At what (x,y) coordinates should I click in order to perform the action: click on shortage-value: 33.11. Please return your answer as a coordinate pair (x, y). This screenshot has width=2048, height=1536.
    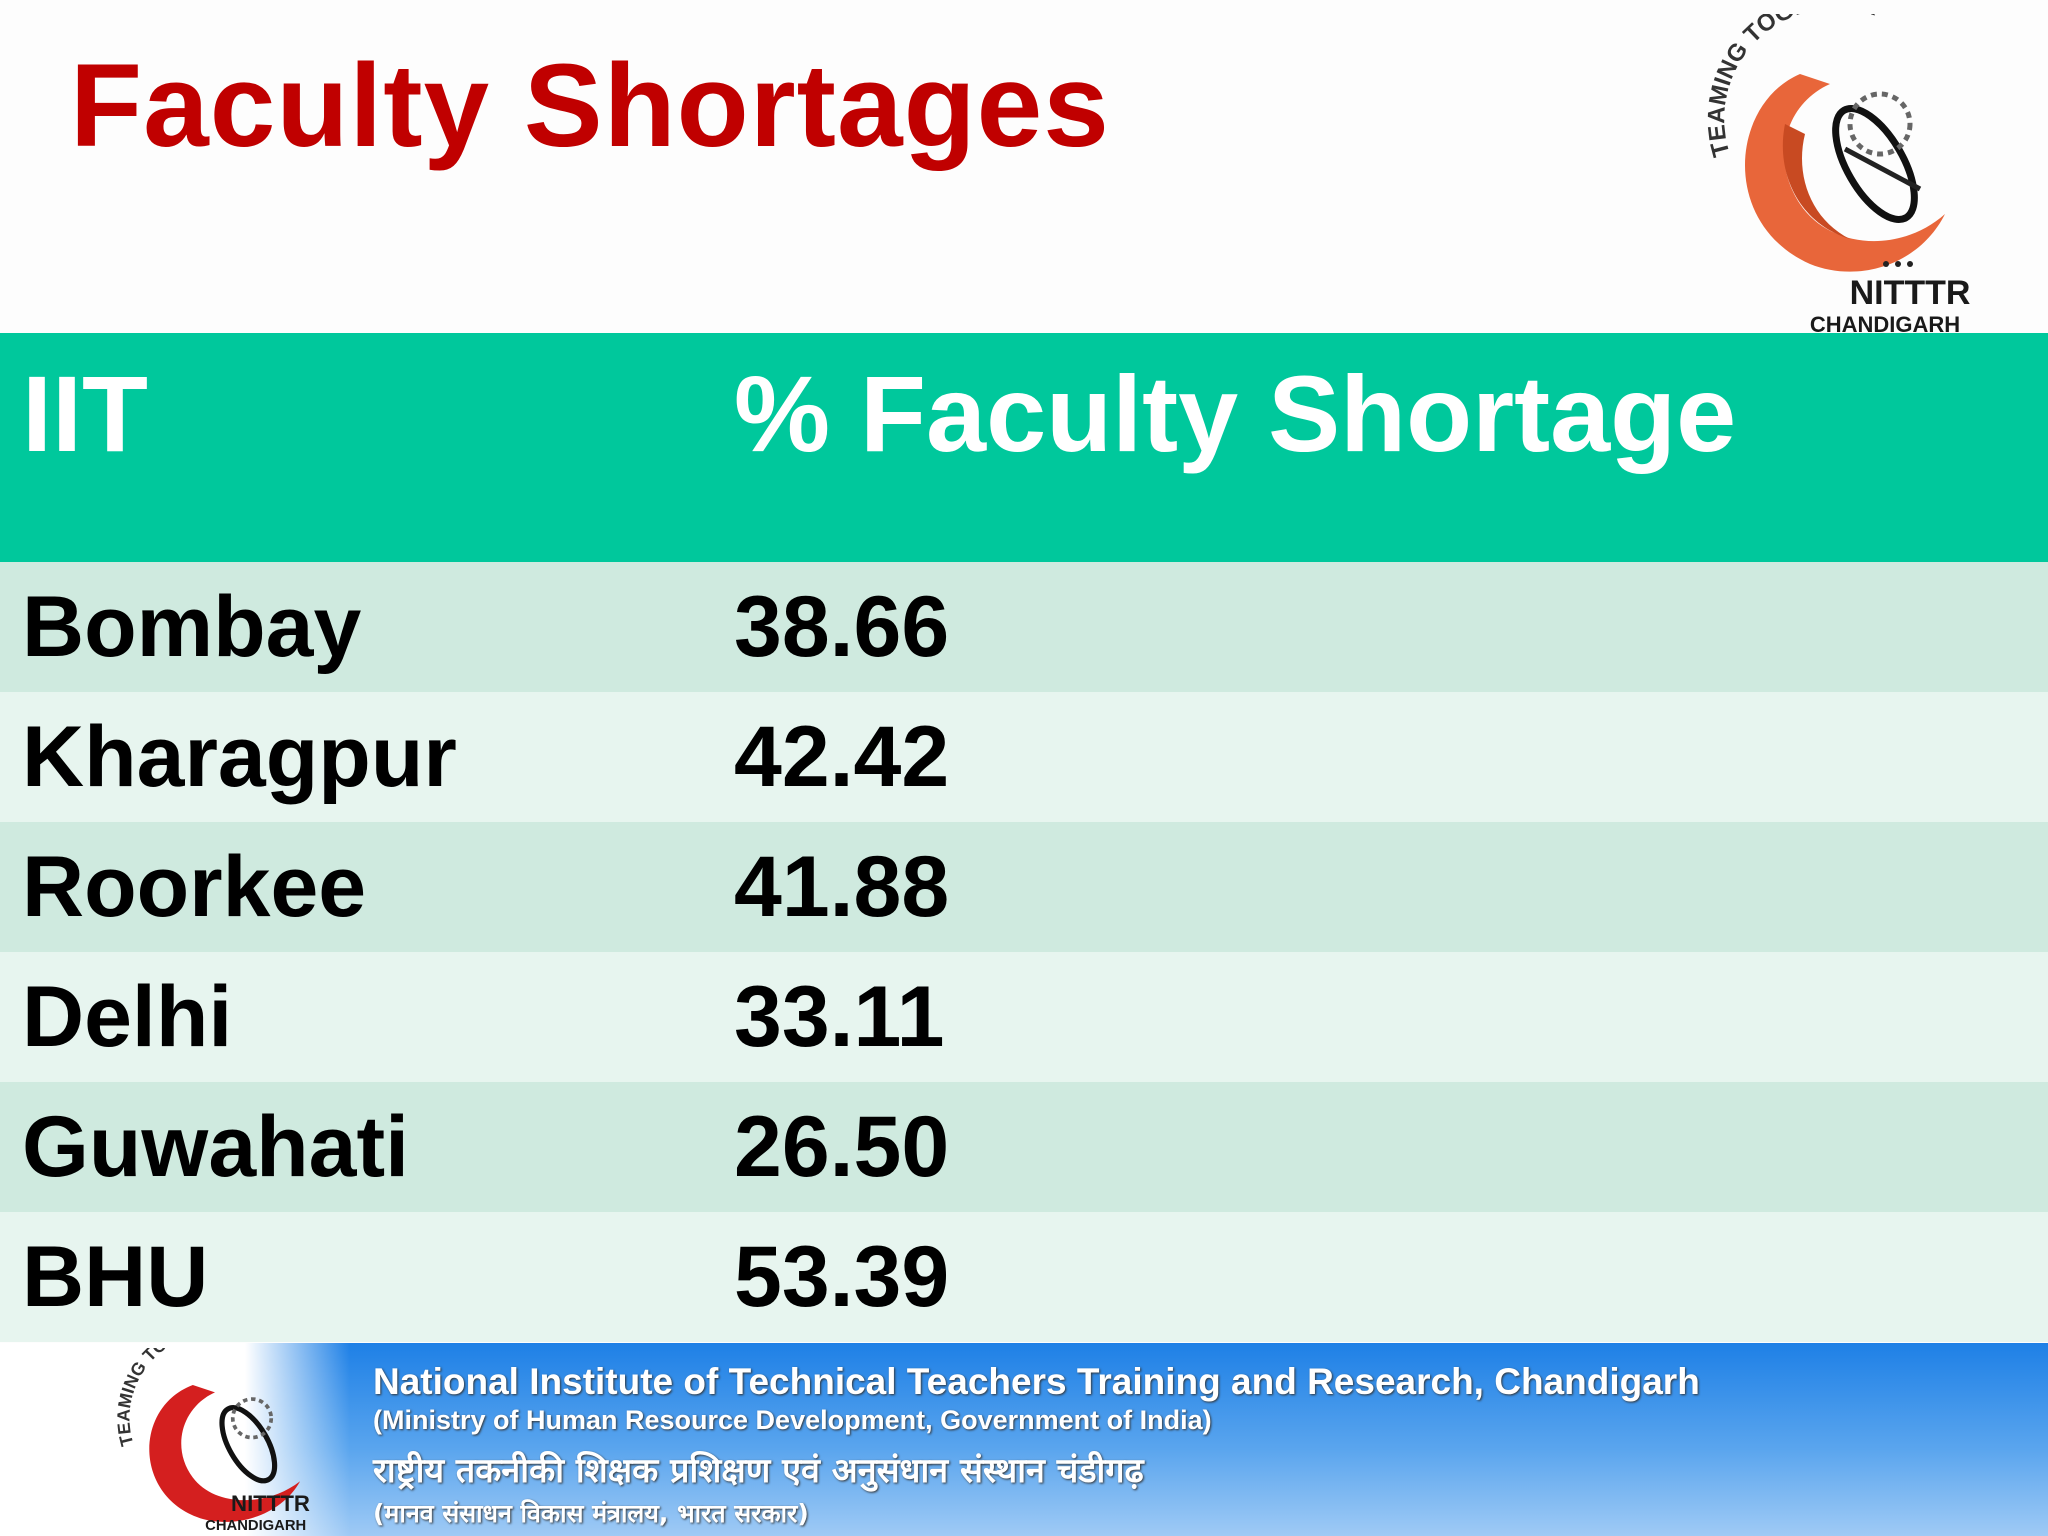
    Looking at the image, I should click on (839, 1016).